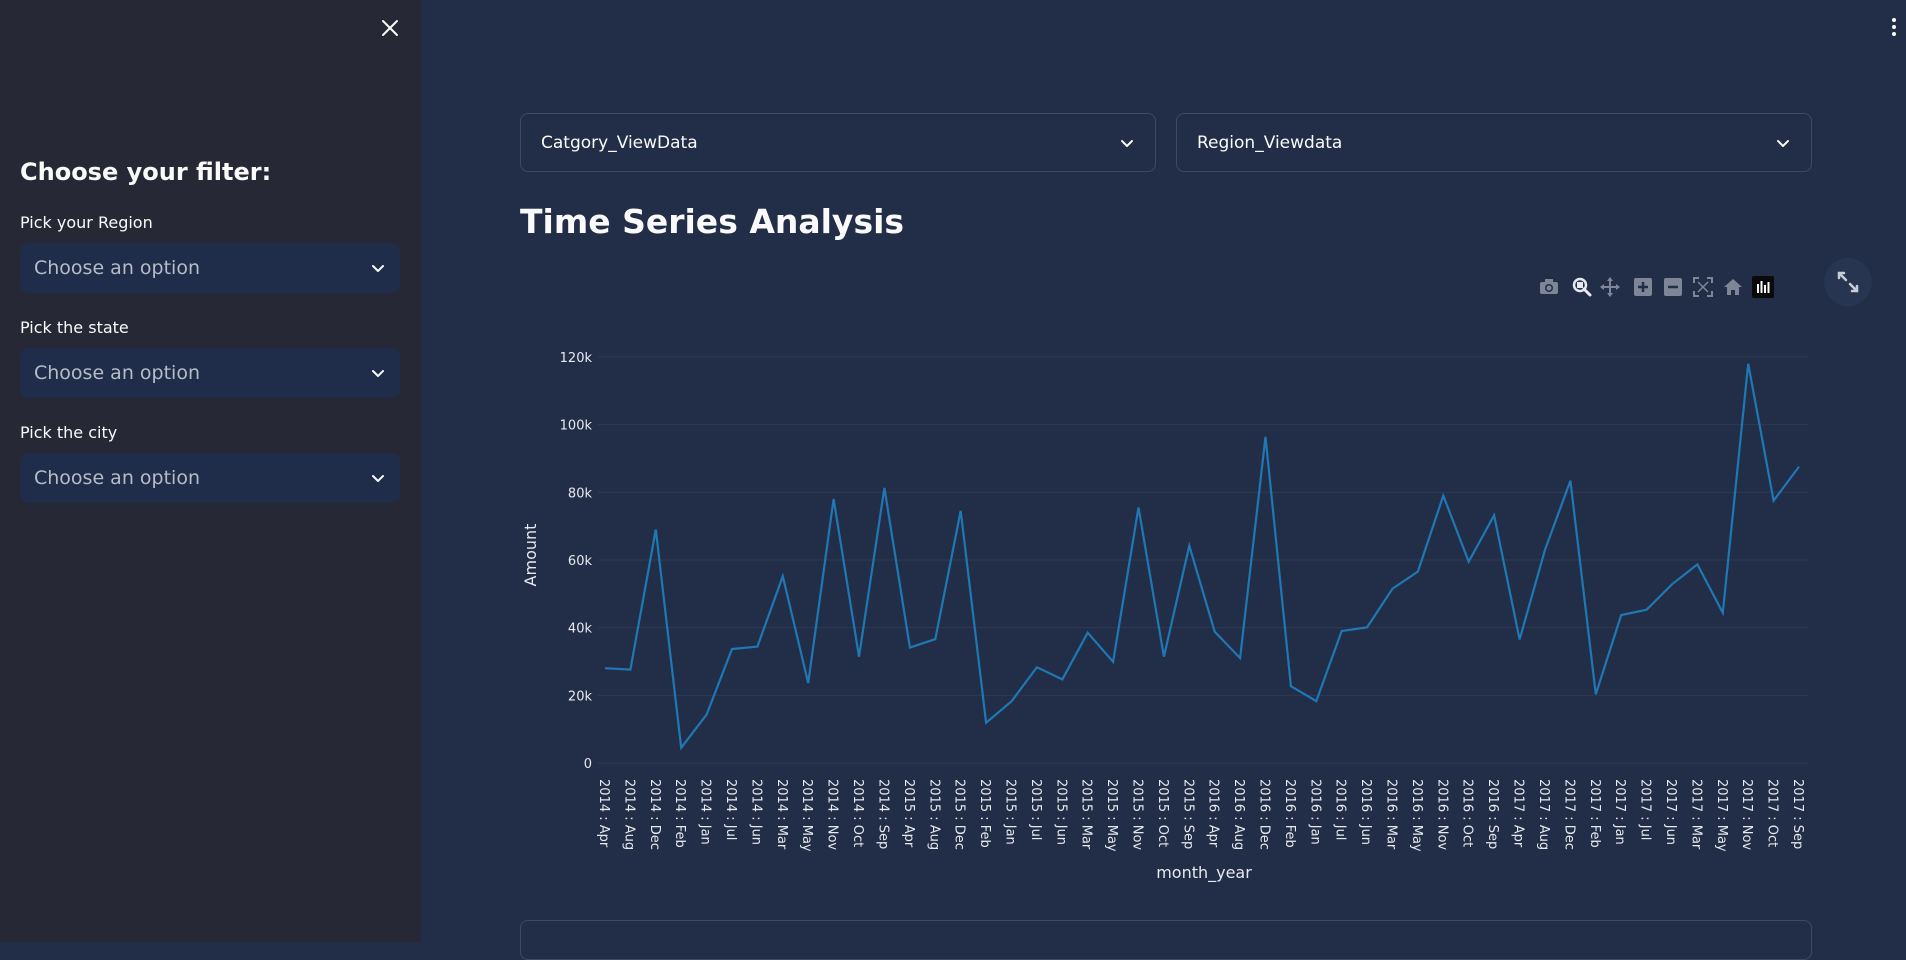  Describe the element at coordinates (882, 814) in the screenshot. I see `x-tick-label: 2014 : Sep` at that location.